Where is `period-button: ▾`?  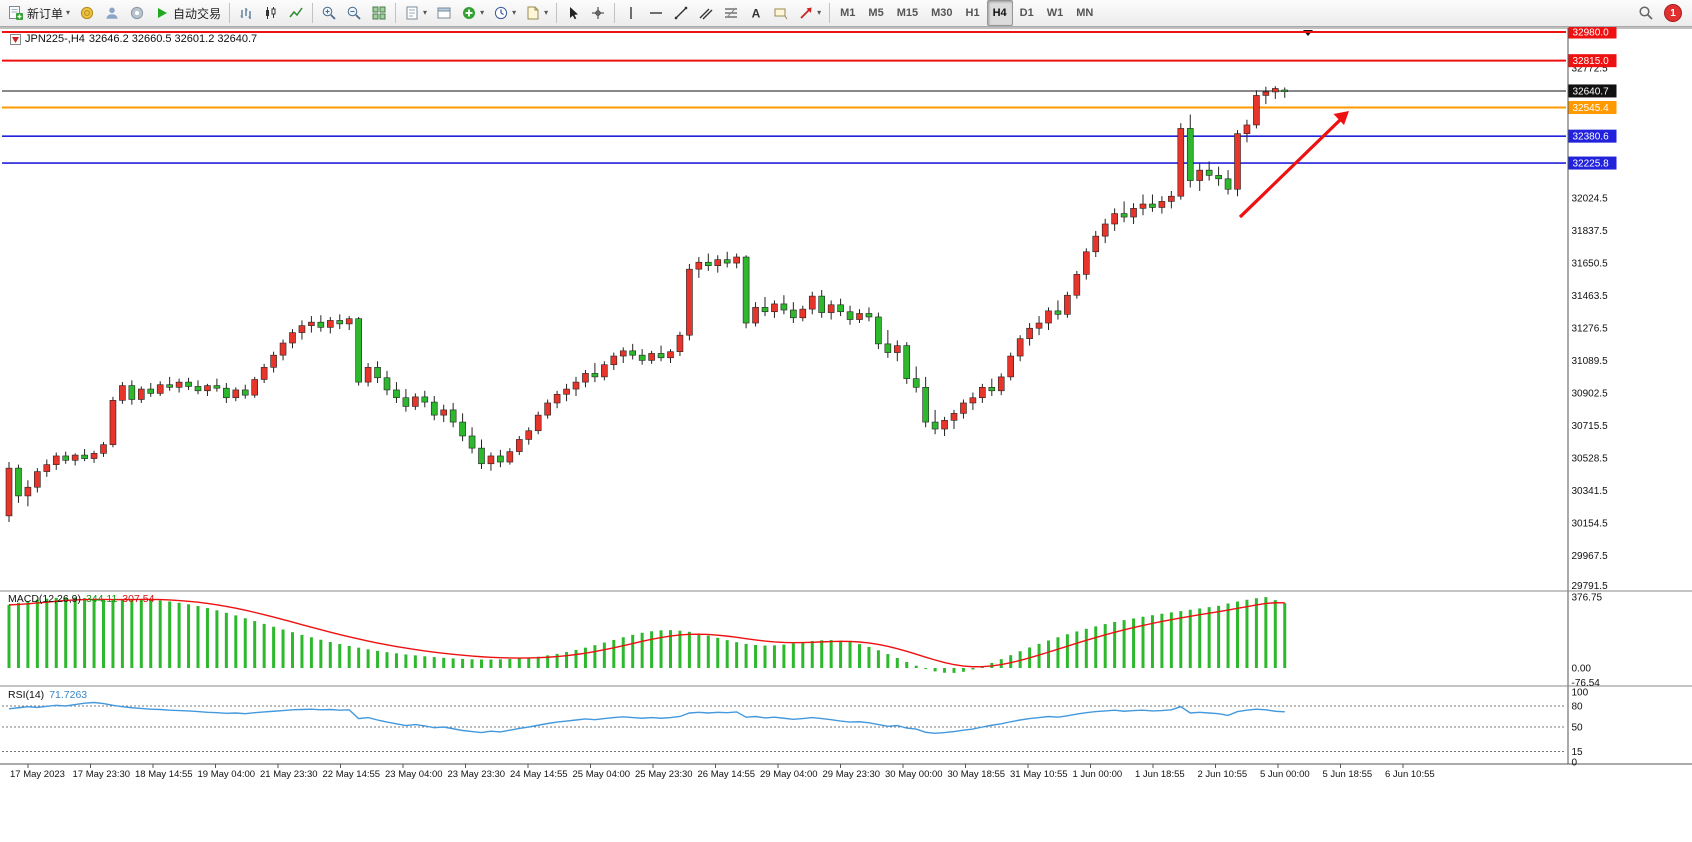 period-button: ▾ is located at coordinates (504, 13).